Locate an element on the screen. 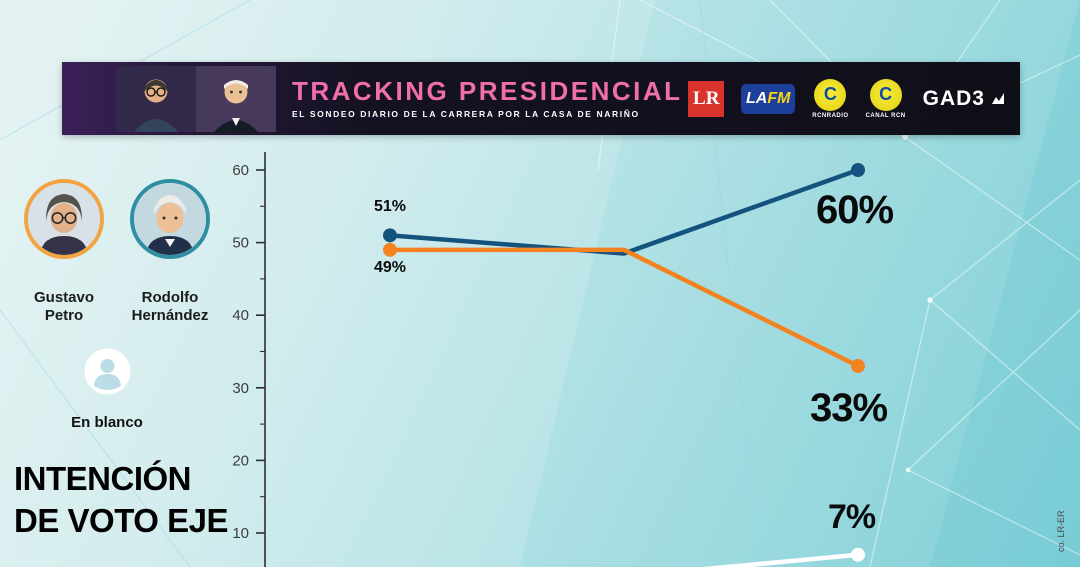 This screenshot has width=1080, height=567. section-title-line1: INTENCIÓN is located at coordinates (102, 478).